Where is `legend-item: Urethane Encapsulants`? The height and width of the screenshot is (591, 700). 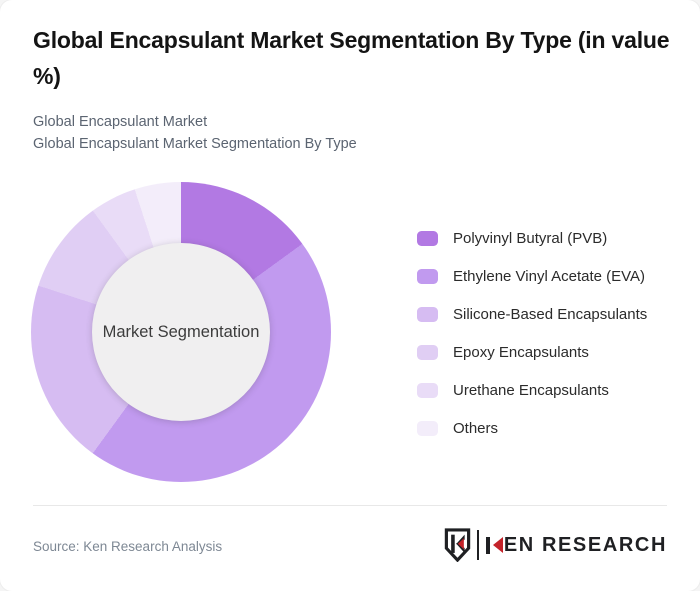 legend-item: Urethane Encapsulants is located at coordinates (532, 390).